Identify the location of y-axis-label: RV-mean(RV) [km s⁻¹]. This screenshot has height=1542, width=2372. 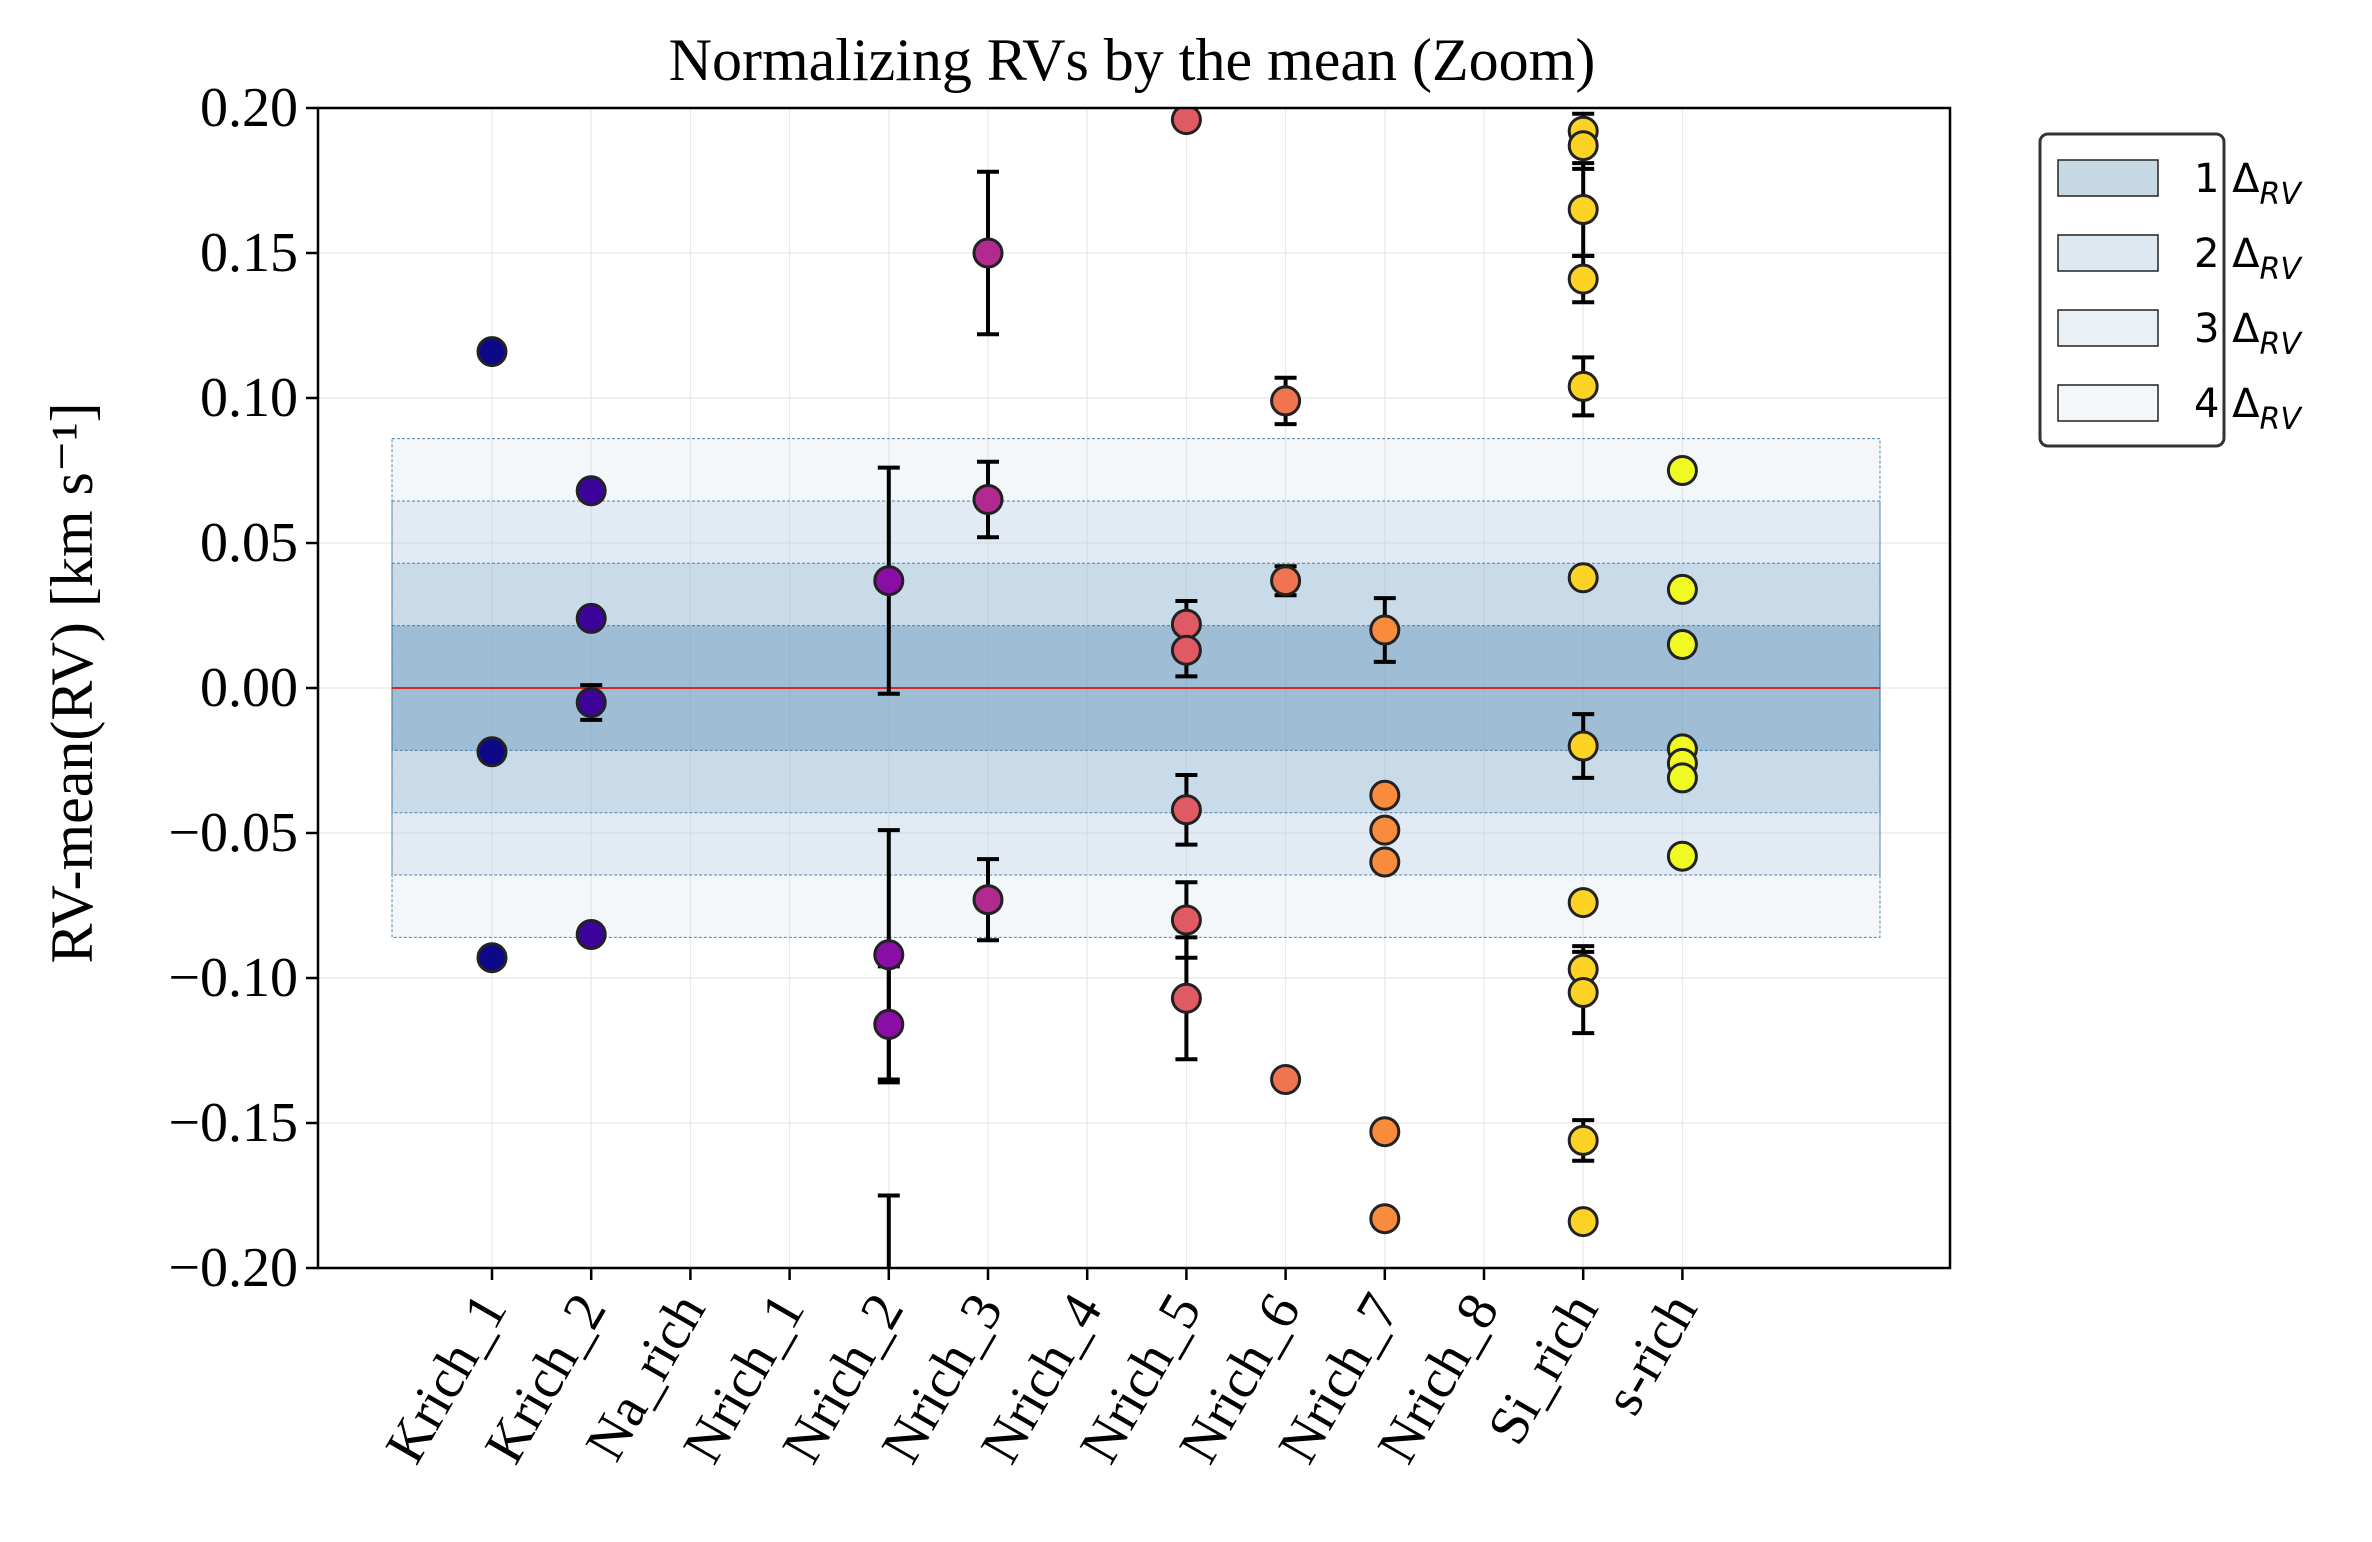
(72, 682).